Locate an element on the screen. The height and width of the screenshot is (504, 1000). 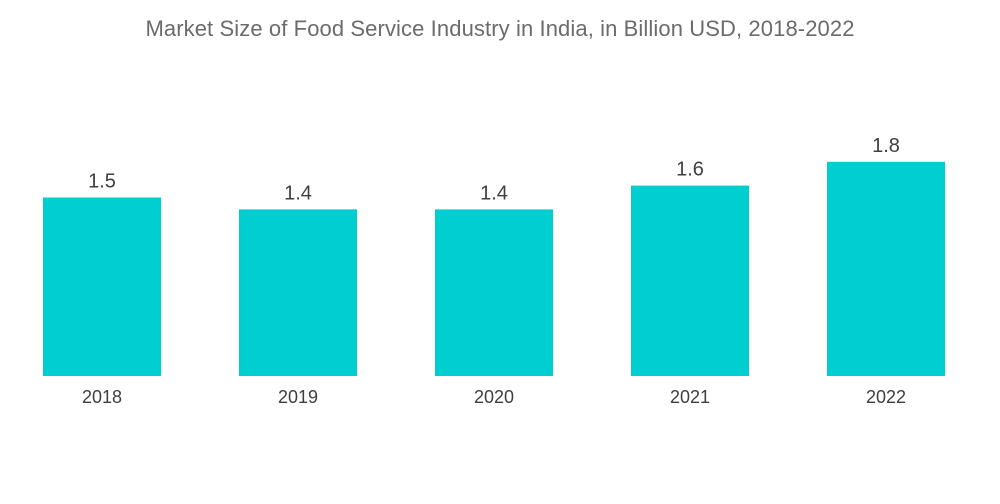
x-tick-2019: 2019 is located at coordinates (298, 397).